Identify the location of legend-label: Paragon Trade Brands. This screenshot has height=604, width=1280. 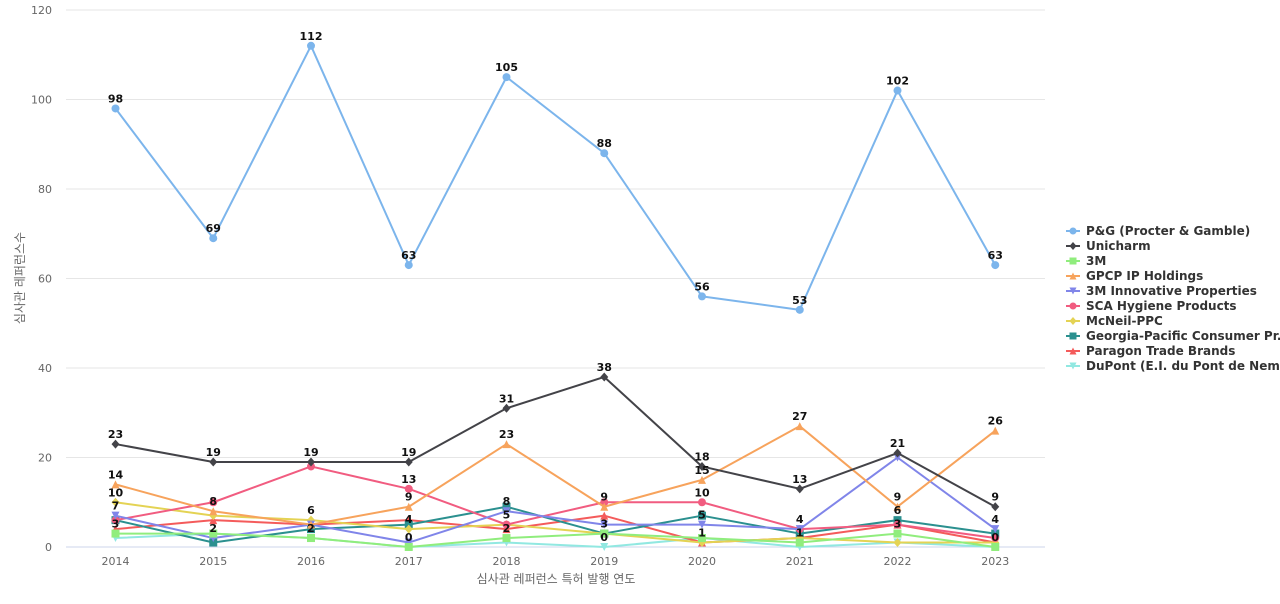
(1160, 351).